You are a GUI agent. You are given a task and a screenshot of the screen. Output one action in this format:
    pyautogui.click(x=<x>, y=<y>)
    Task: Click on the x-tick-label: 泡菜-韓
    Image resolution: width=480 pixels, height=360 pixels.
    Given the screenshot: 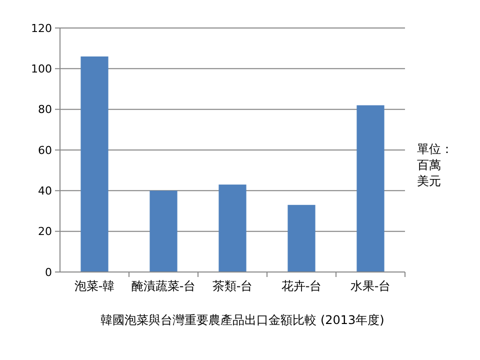 What is the action you would take?
    pyautogui.click(x=94, y=286)
    